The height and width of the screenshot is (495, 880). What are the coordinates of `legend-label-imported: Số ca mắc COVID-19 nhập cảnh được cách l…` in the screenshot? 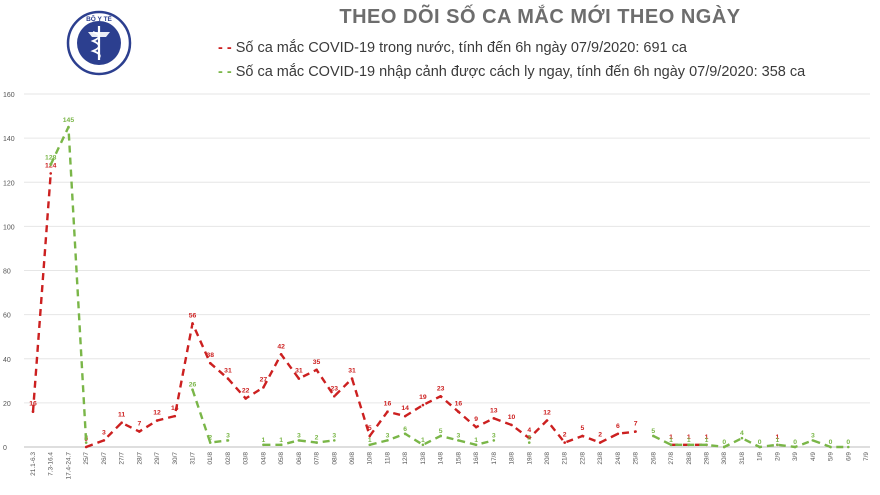 It's located at (520, 72).